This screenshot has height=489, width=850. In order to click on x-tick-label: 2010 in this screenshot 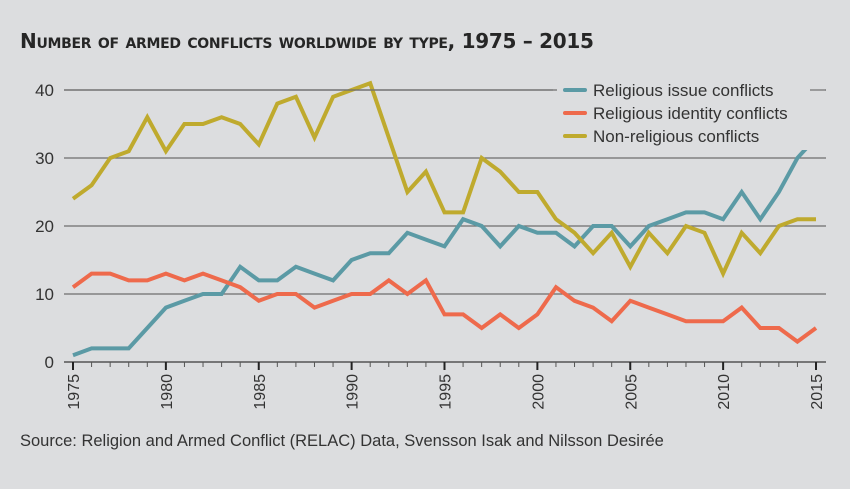, I will do `click(724, 392)`.